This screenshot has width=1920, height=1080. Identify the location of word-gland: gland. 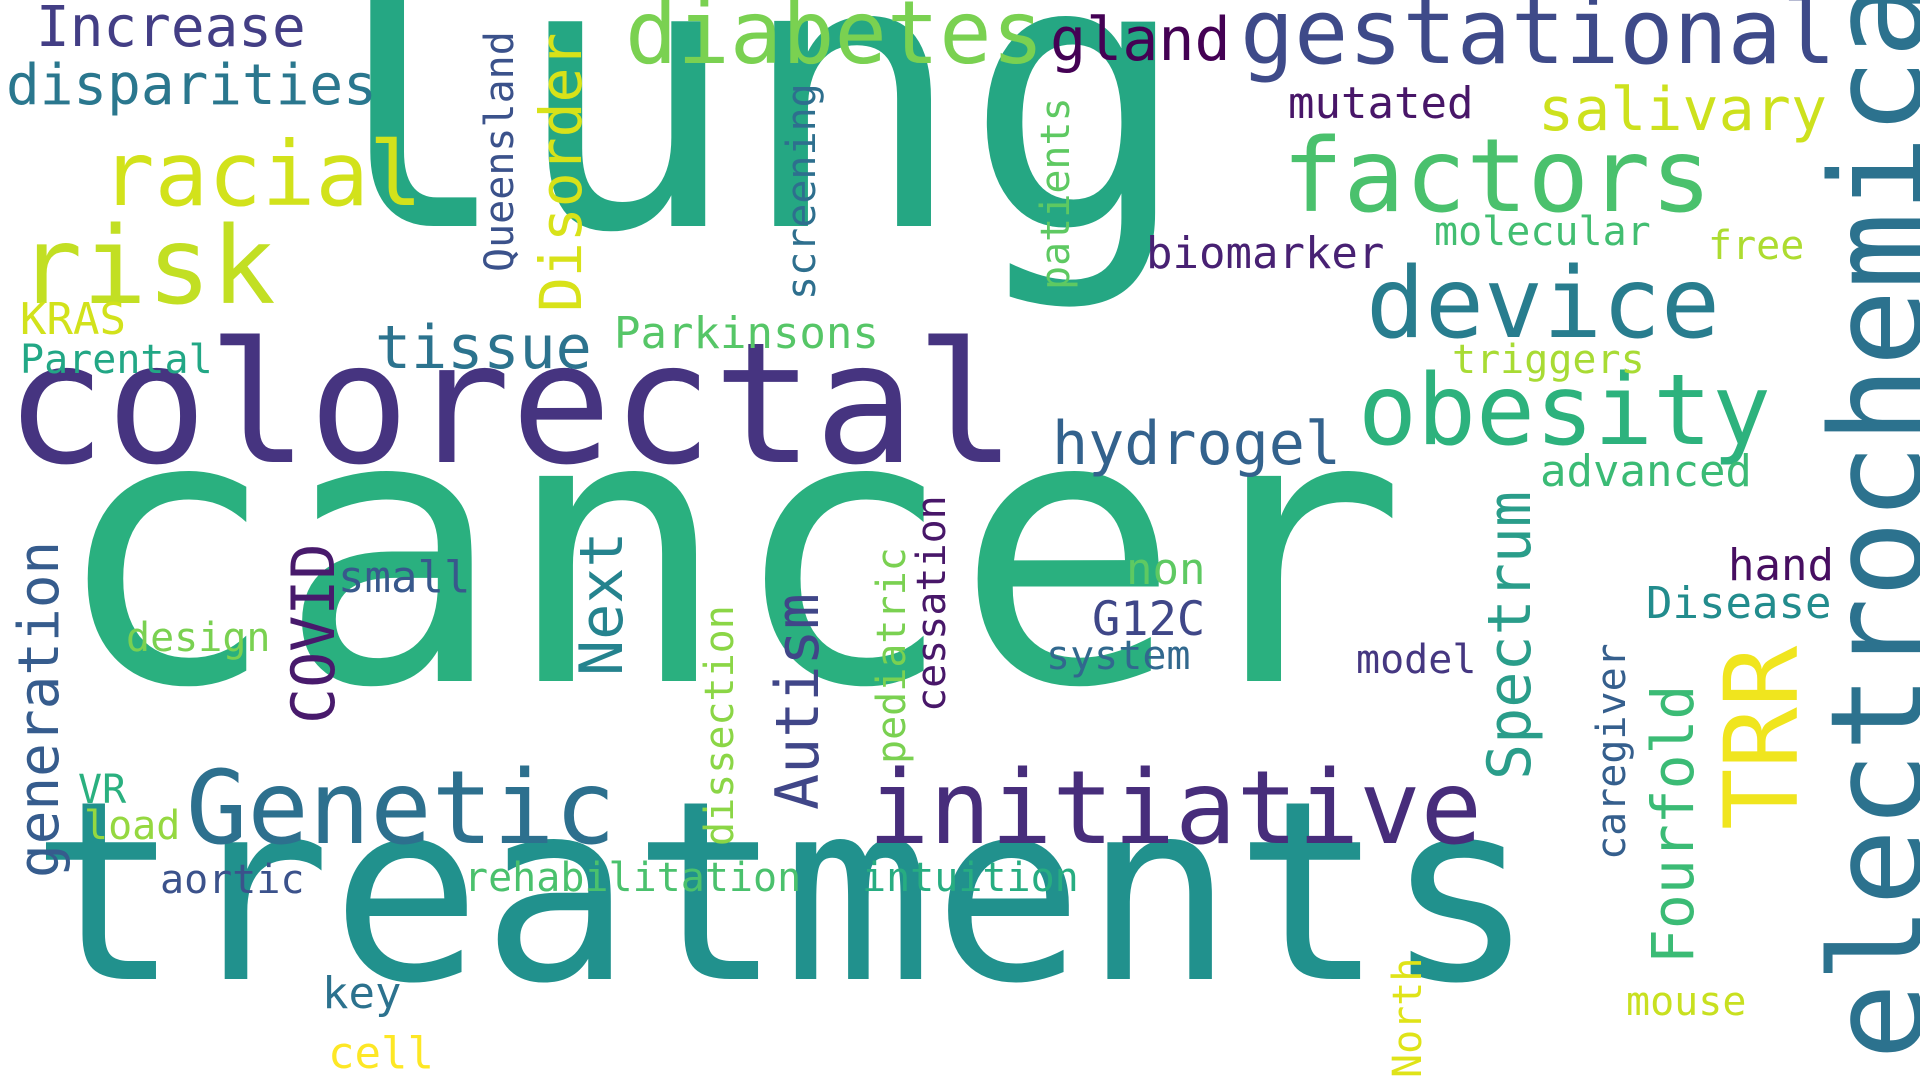
(1140, 40).